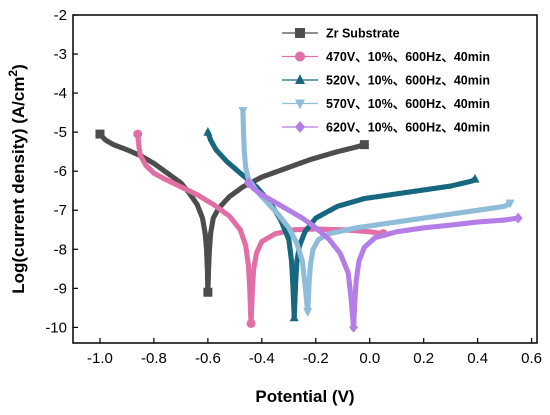 Image resolution: width=550 pixels, height=415 pixels. Describe the element at coordinates (100, 358) in the screenshot. I see `x-tick-label: -1.0` at that location.